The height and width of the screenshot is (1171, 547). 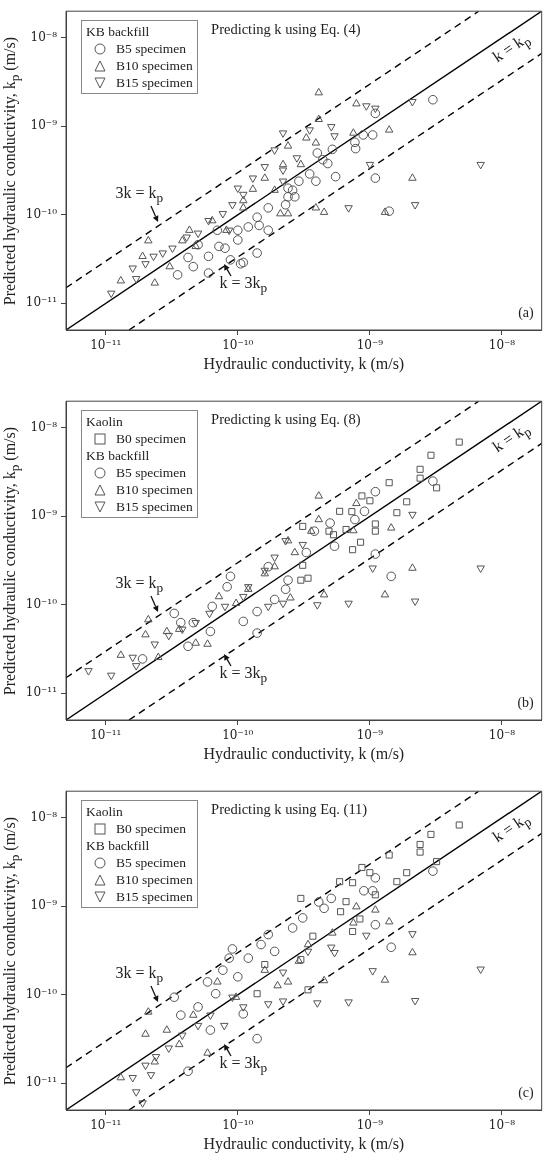 I want to click on text: Predicting k using Eq. (8), so click(x=286, y=419).